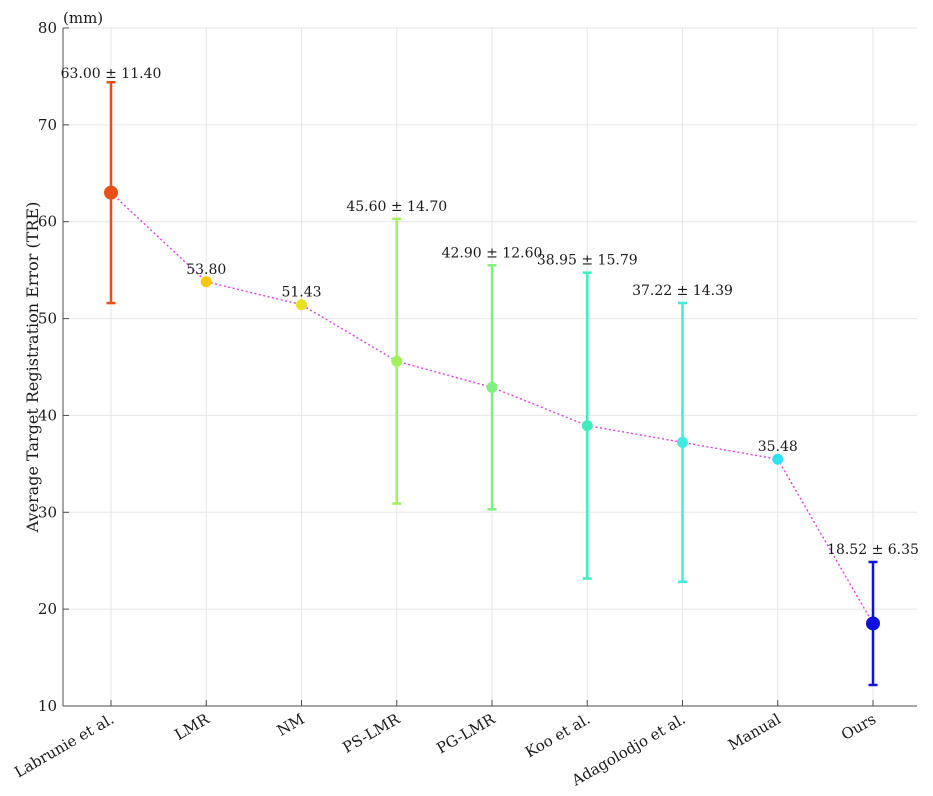 Image resolution: width=933 pixels, height=796 pixels. Describe the element at coordinates (291, 725) in the screenshot. I see `x-tick-label: NM` at that location.